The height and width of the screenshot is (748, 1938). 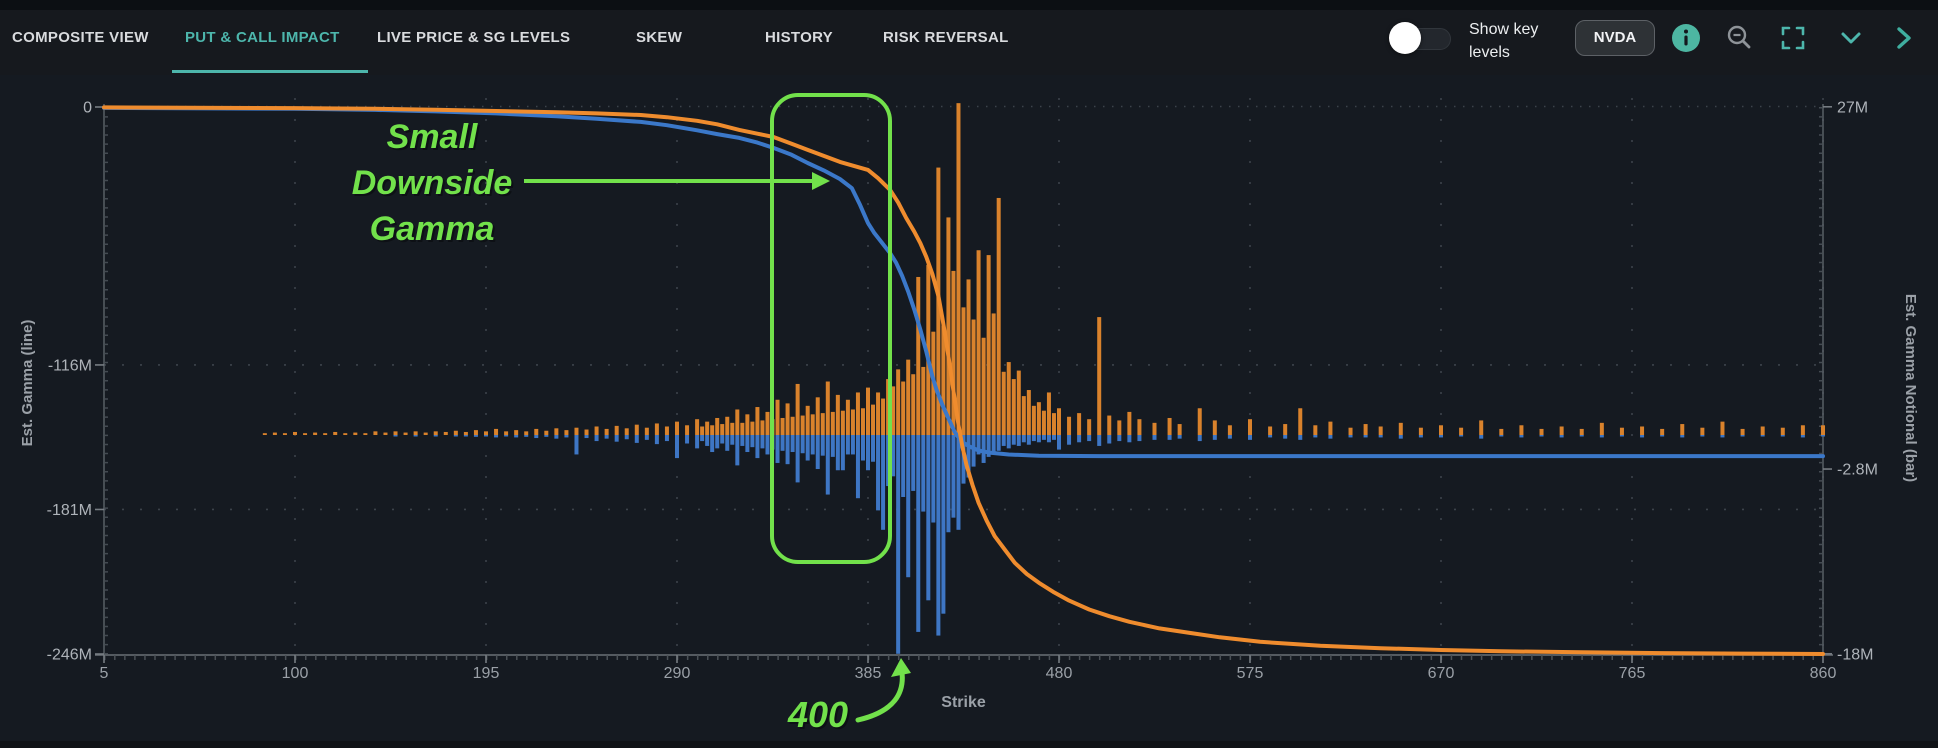 I want to click on show-key-levels-toggle, so click(x=1420, y=38).